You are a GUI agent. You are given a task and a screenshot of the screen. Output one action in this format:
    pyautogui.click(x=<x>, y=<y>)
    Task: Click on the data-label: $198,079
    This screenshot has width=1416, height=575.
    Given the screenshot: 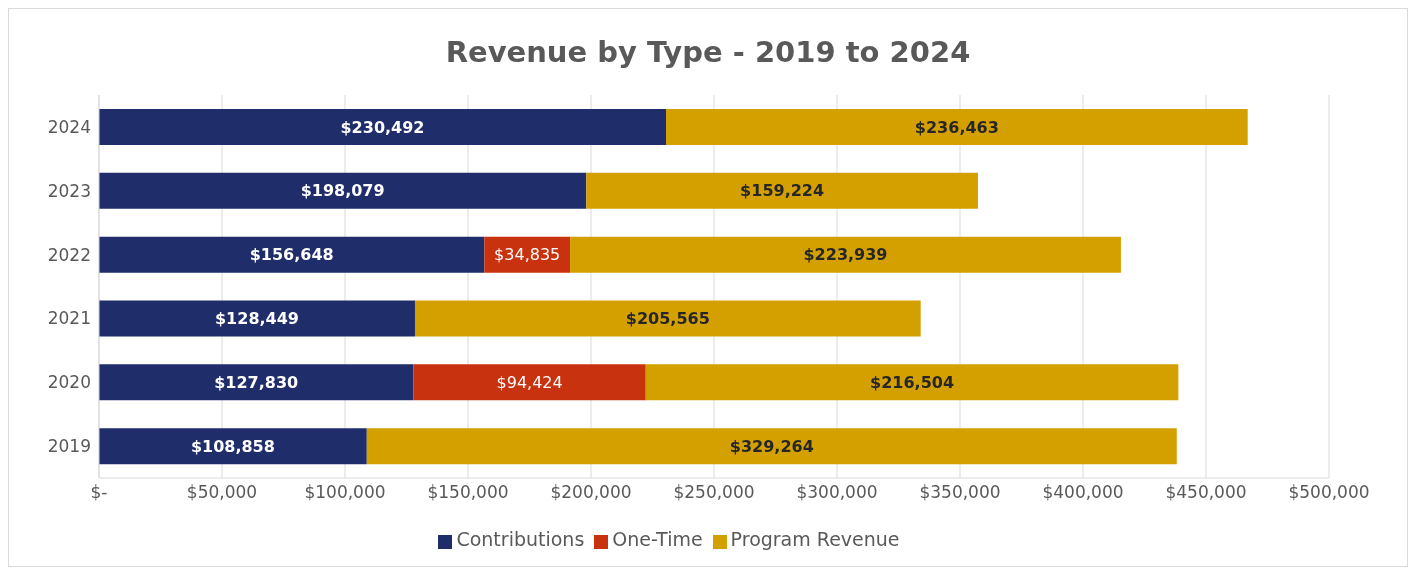 What is the action you would take?
    pyautogui.click(x=342, y=191)
    